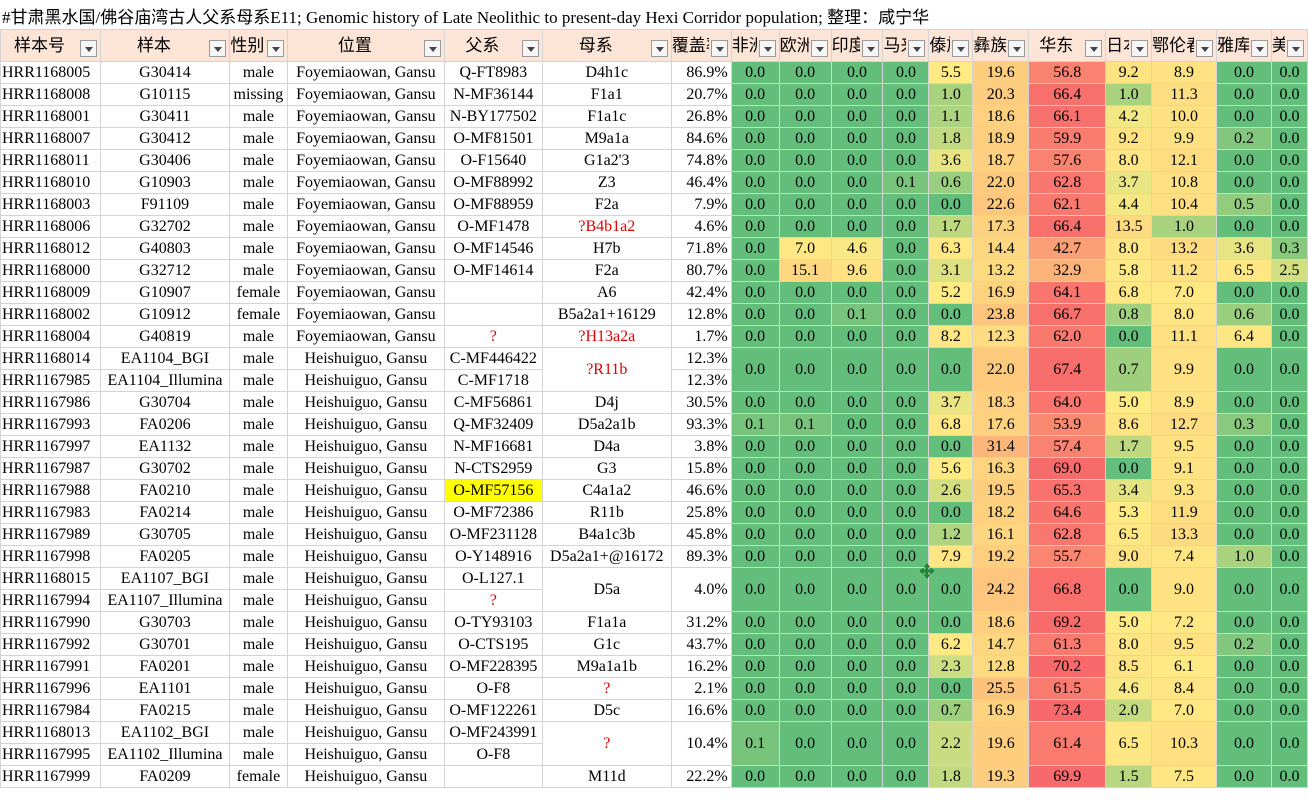 The width and height of the screenshot is (1308, 800). What do you see at coordinates (493, 644) in the screenshot?
I see `cell-y-haplogroup: O-CTS195` at bounding box center [493, 644].